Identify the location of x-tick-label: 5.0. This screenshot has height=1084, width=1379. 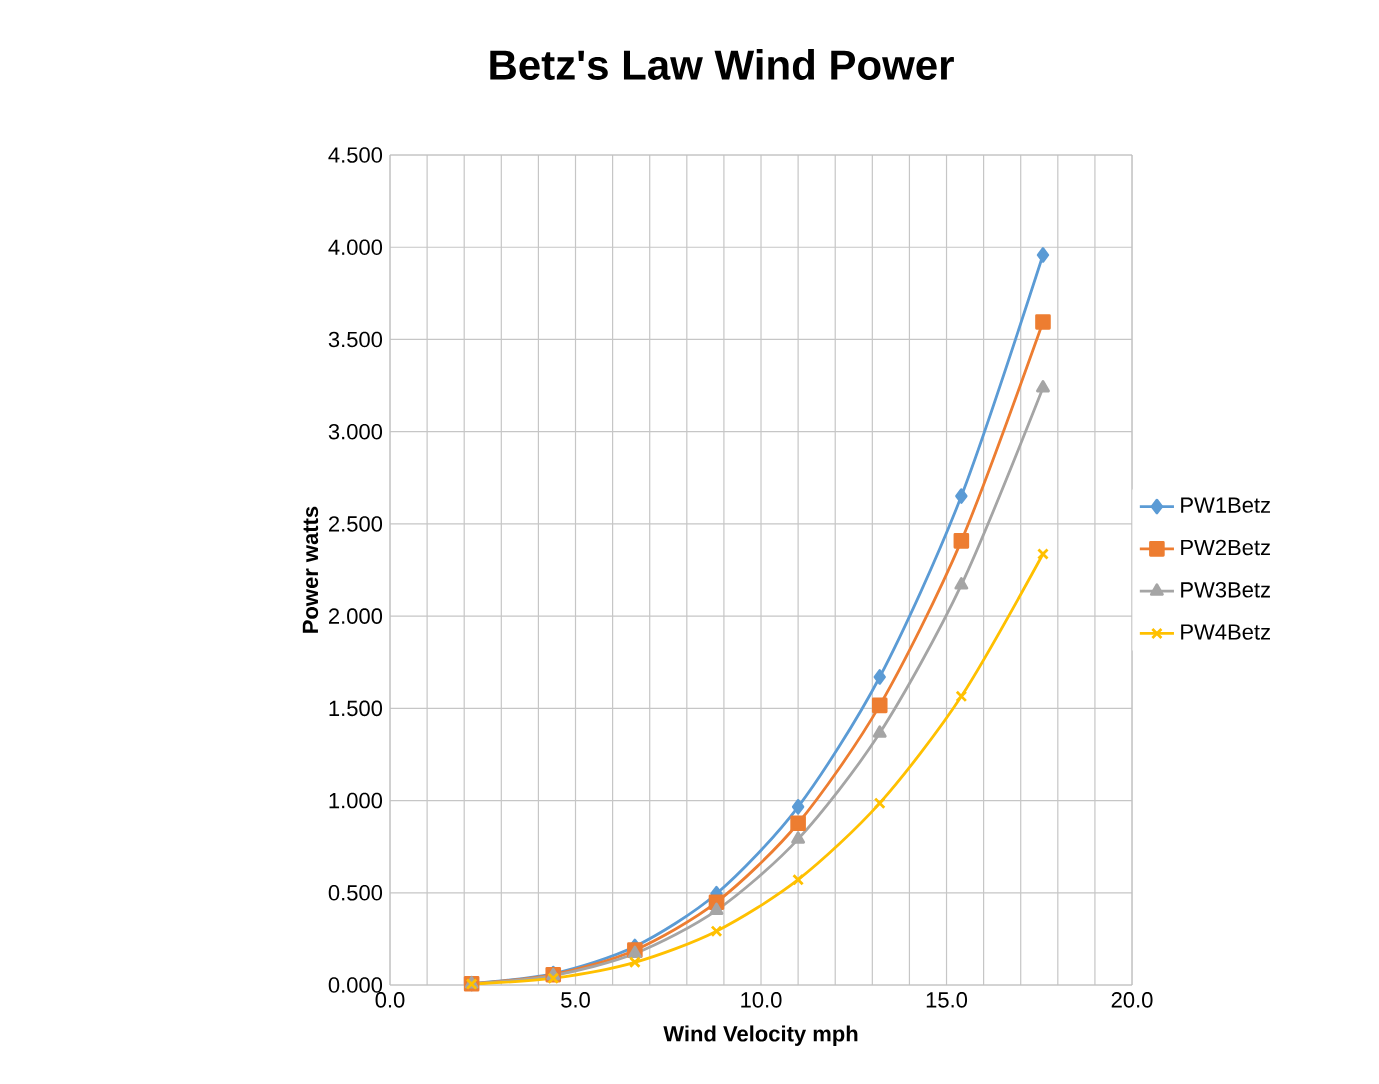
(575, 1000).